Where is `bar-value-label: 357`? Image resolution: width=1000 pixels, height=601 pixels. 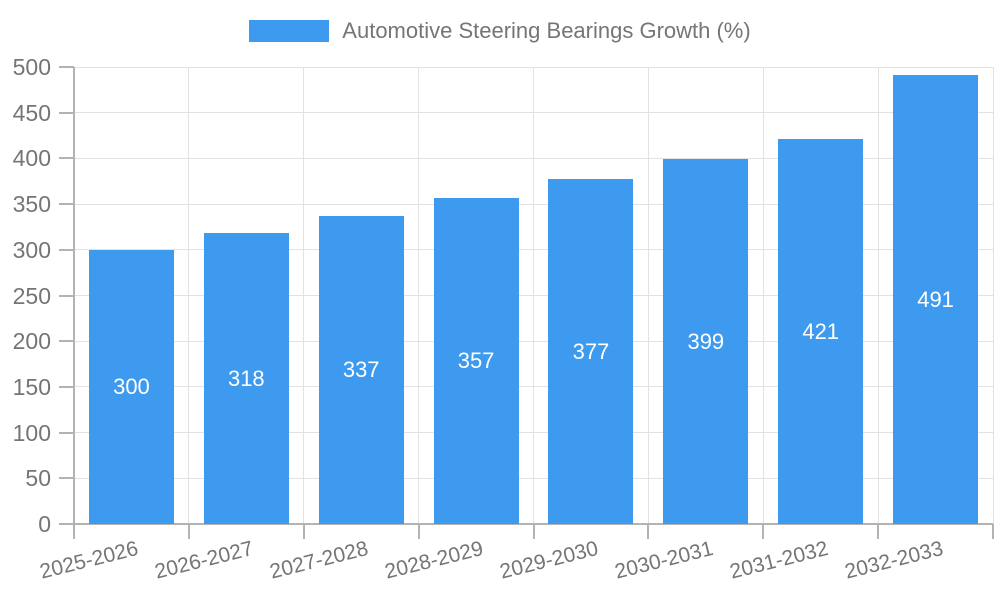 bar-value-label: 357 is located at coordinates (476, 360).